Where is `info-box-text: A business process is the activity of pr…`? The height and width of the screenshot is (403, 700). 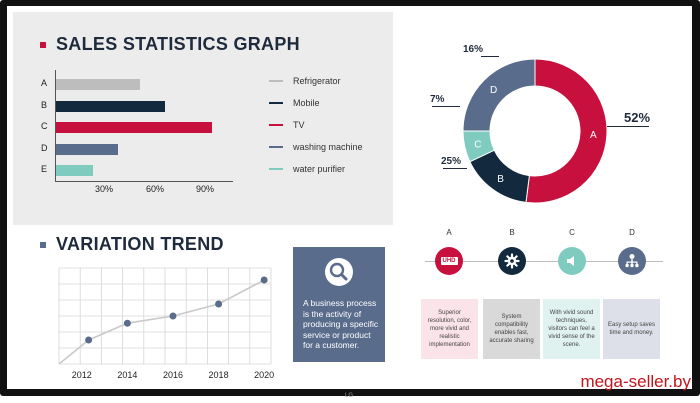 info-box-text: A business process is the activity of pr… is located at coordinates (341, 324).